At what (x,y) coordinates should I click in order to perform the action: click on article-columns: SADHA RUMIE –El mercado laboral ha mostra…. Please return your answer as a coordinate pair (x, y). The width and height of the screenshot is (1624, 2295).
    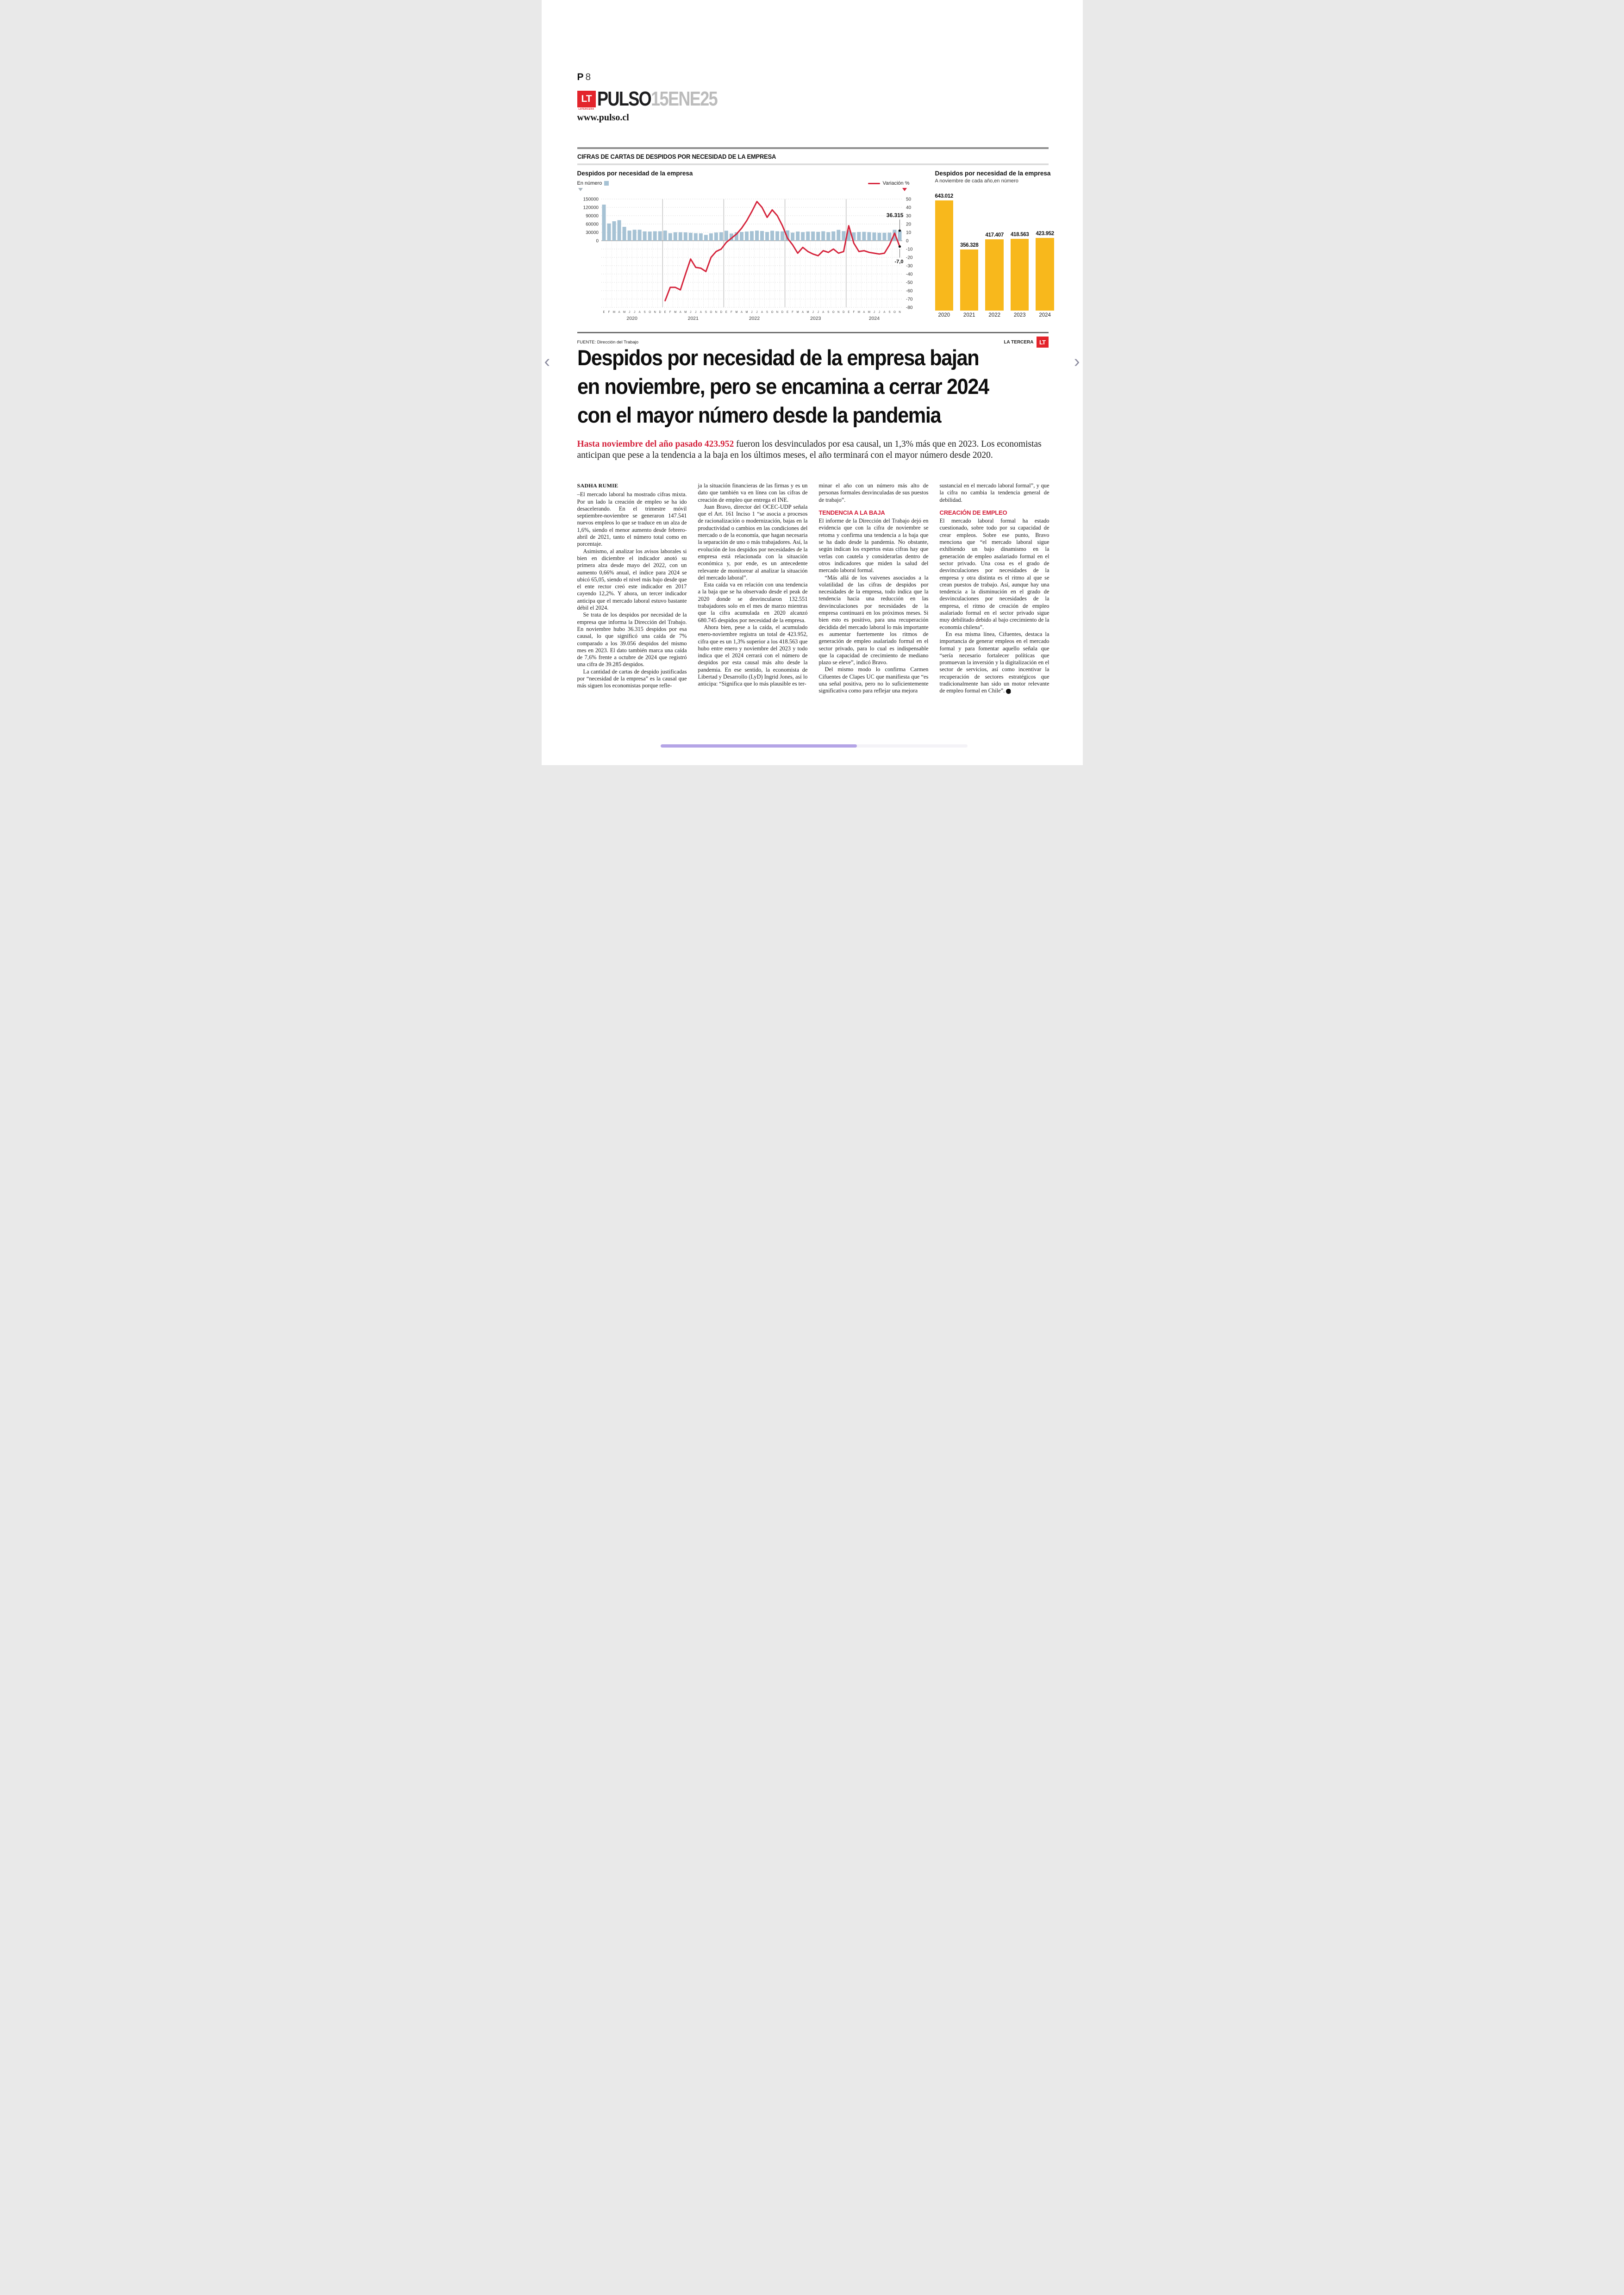
    Looking at the image, I should click on (813, 588).